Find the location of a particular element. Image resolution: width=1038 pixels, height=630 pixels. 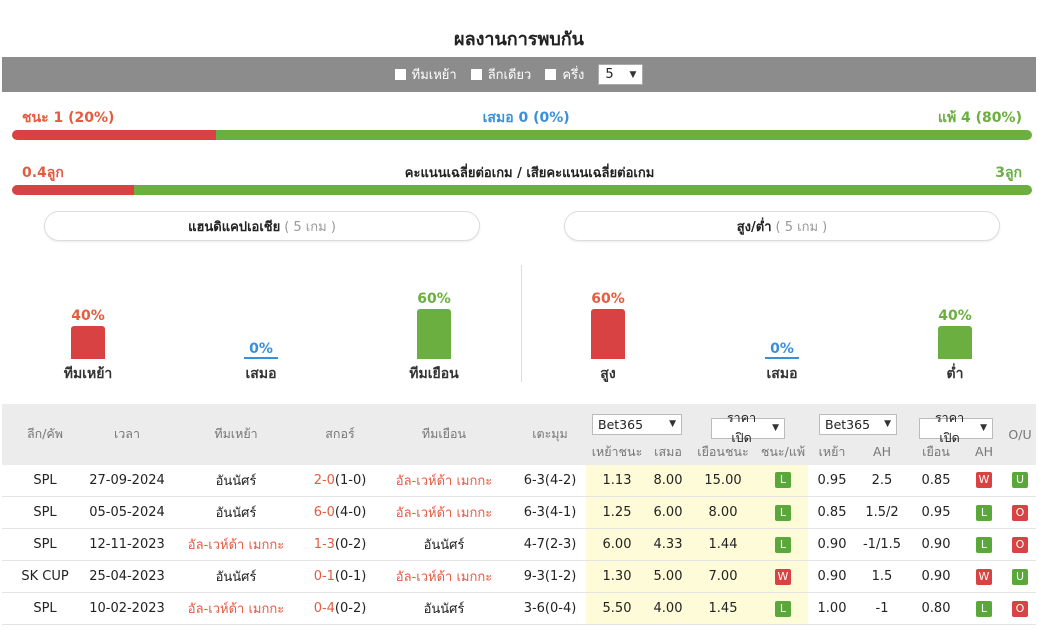

goals-scored-average: 0.4ลูก is located at coordinates (43, 173).